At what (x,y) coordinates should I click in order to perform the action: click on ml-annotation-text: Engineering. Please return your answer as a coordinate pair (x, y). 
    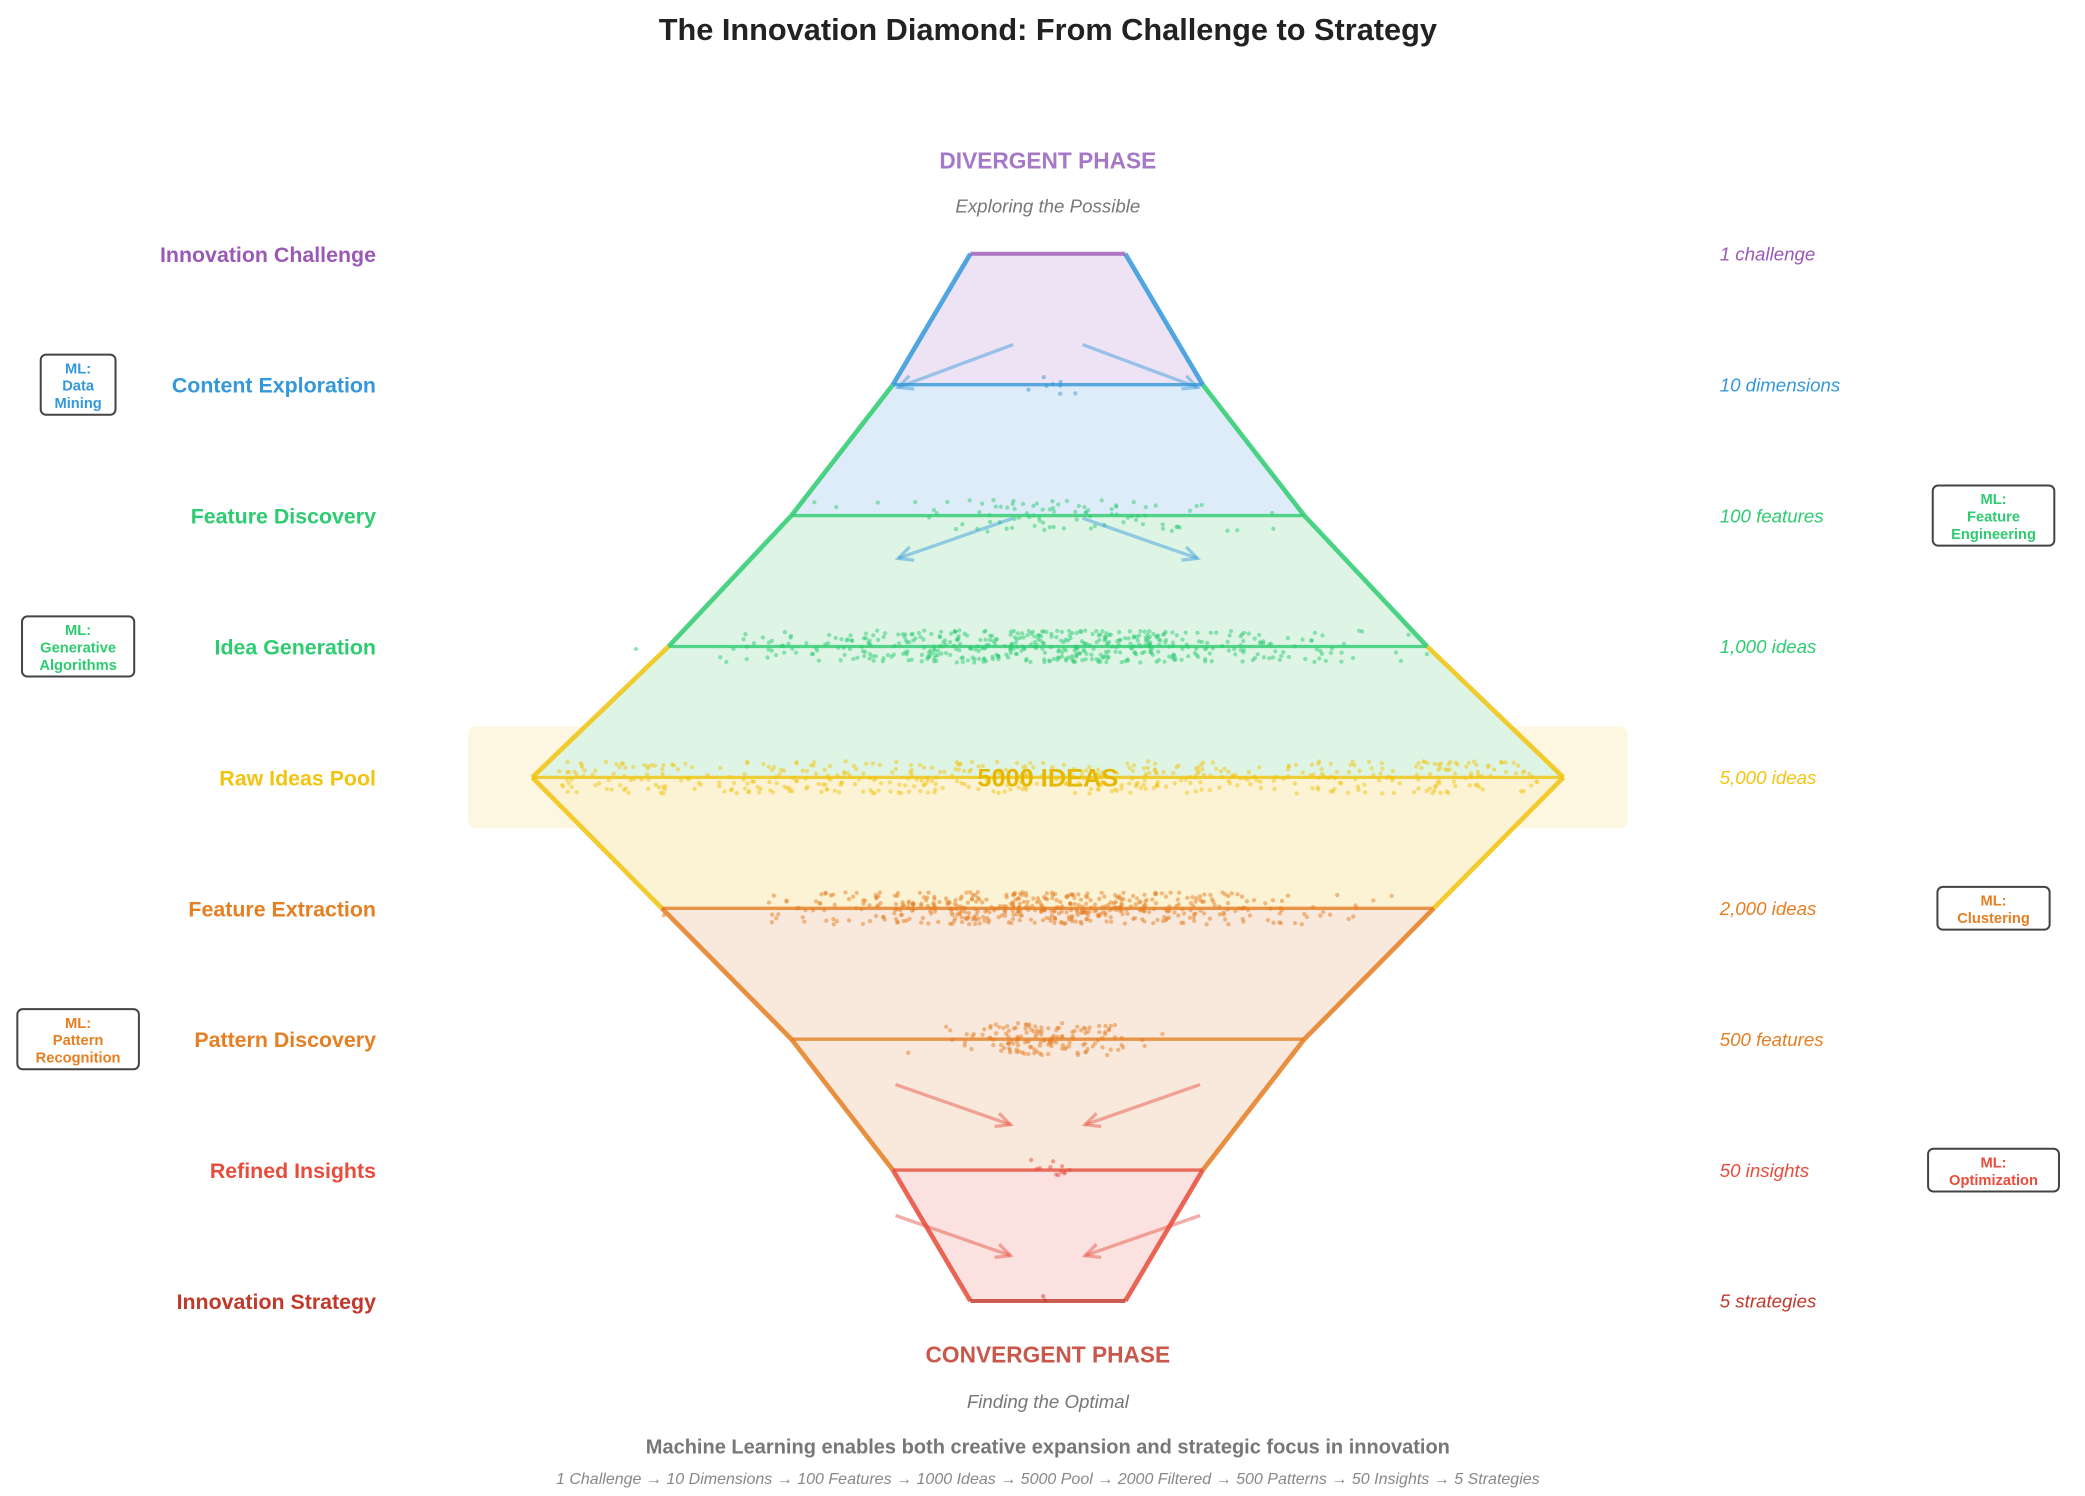
    Looking at the image, I should click on (1993, 535).